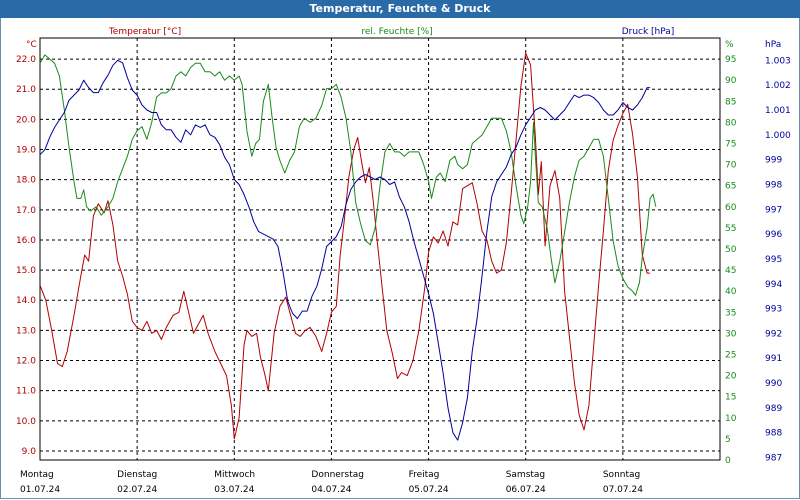 This screenshot has width=800, height=500. What do you see at coordinates (731, 208) in the screenshot?
I see `humidity-tick-label: 60` at bounding box center [731, 208].